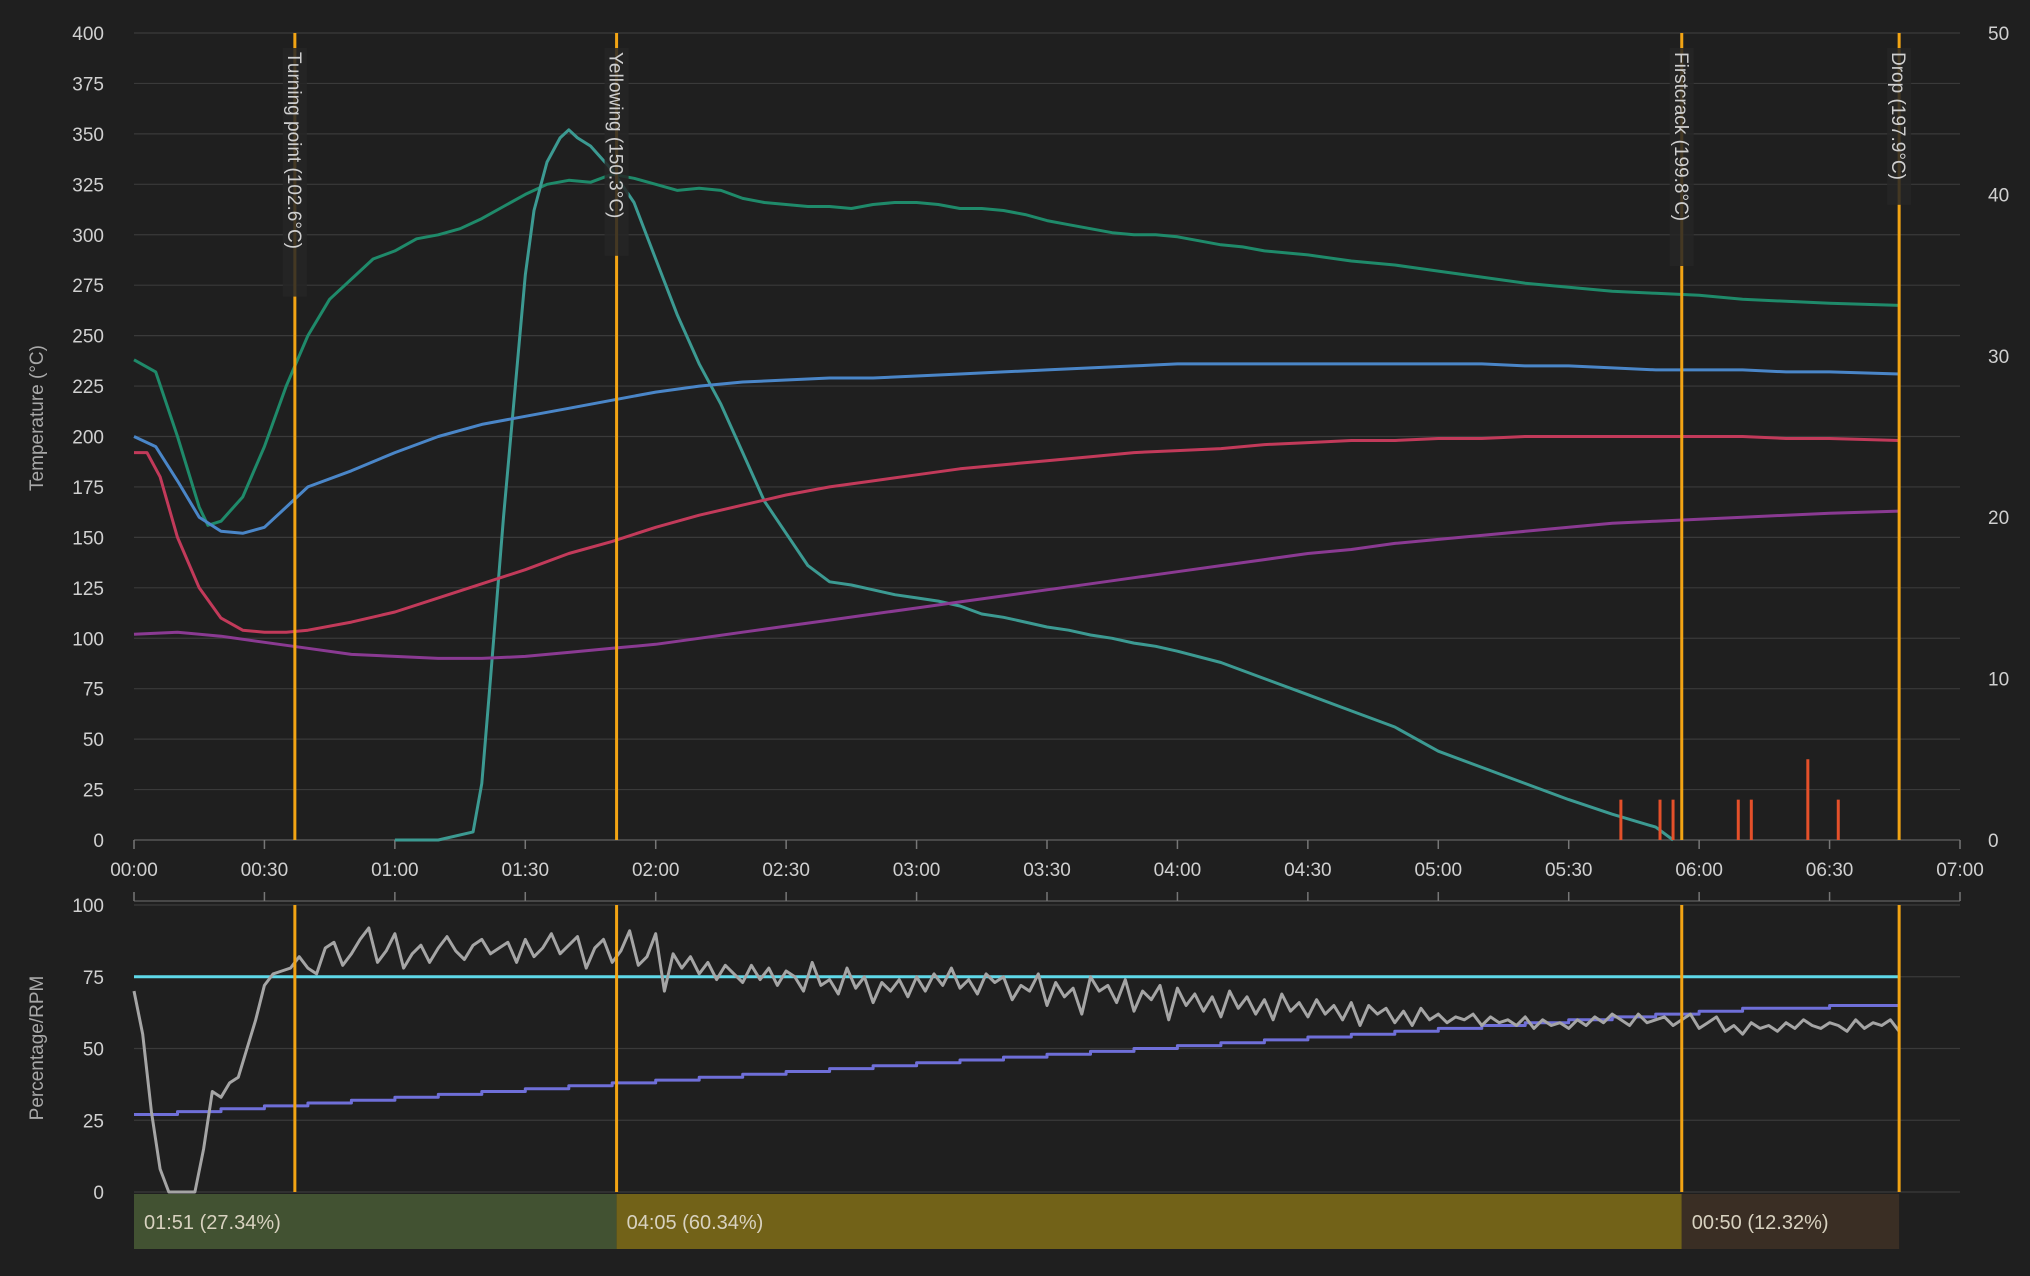 Image resolution: width=2030 pixels, height=1276 pixels. What do you see at coordinates (98, 1193) in the screenshot?
I see `bottom-y-tick-label: 0` at bounding box center [98, 1193].